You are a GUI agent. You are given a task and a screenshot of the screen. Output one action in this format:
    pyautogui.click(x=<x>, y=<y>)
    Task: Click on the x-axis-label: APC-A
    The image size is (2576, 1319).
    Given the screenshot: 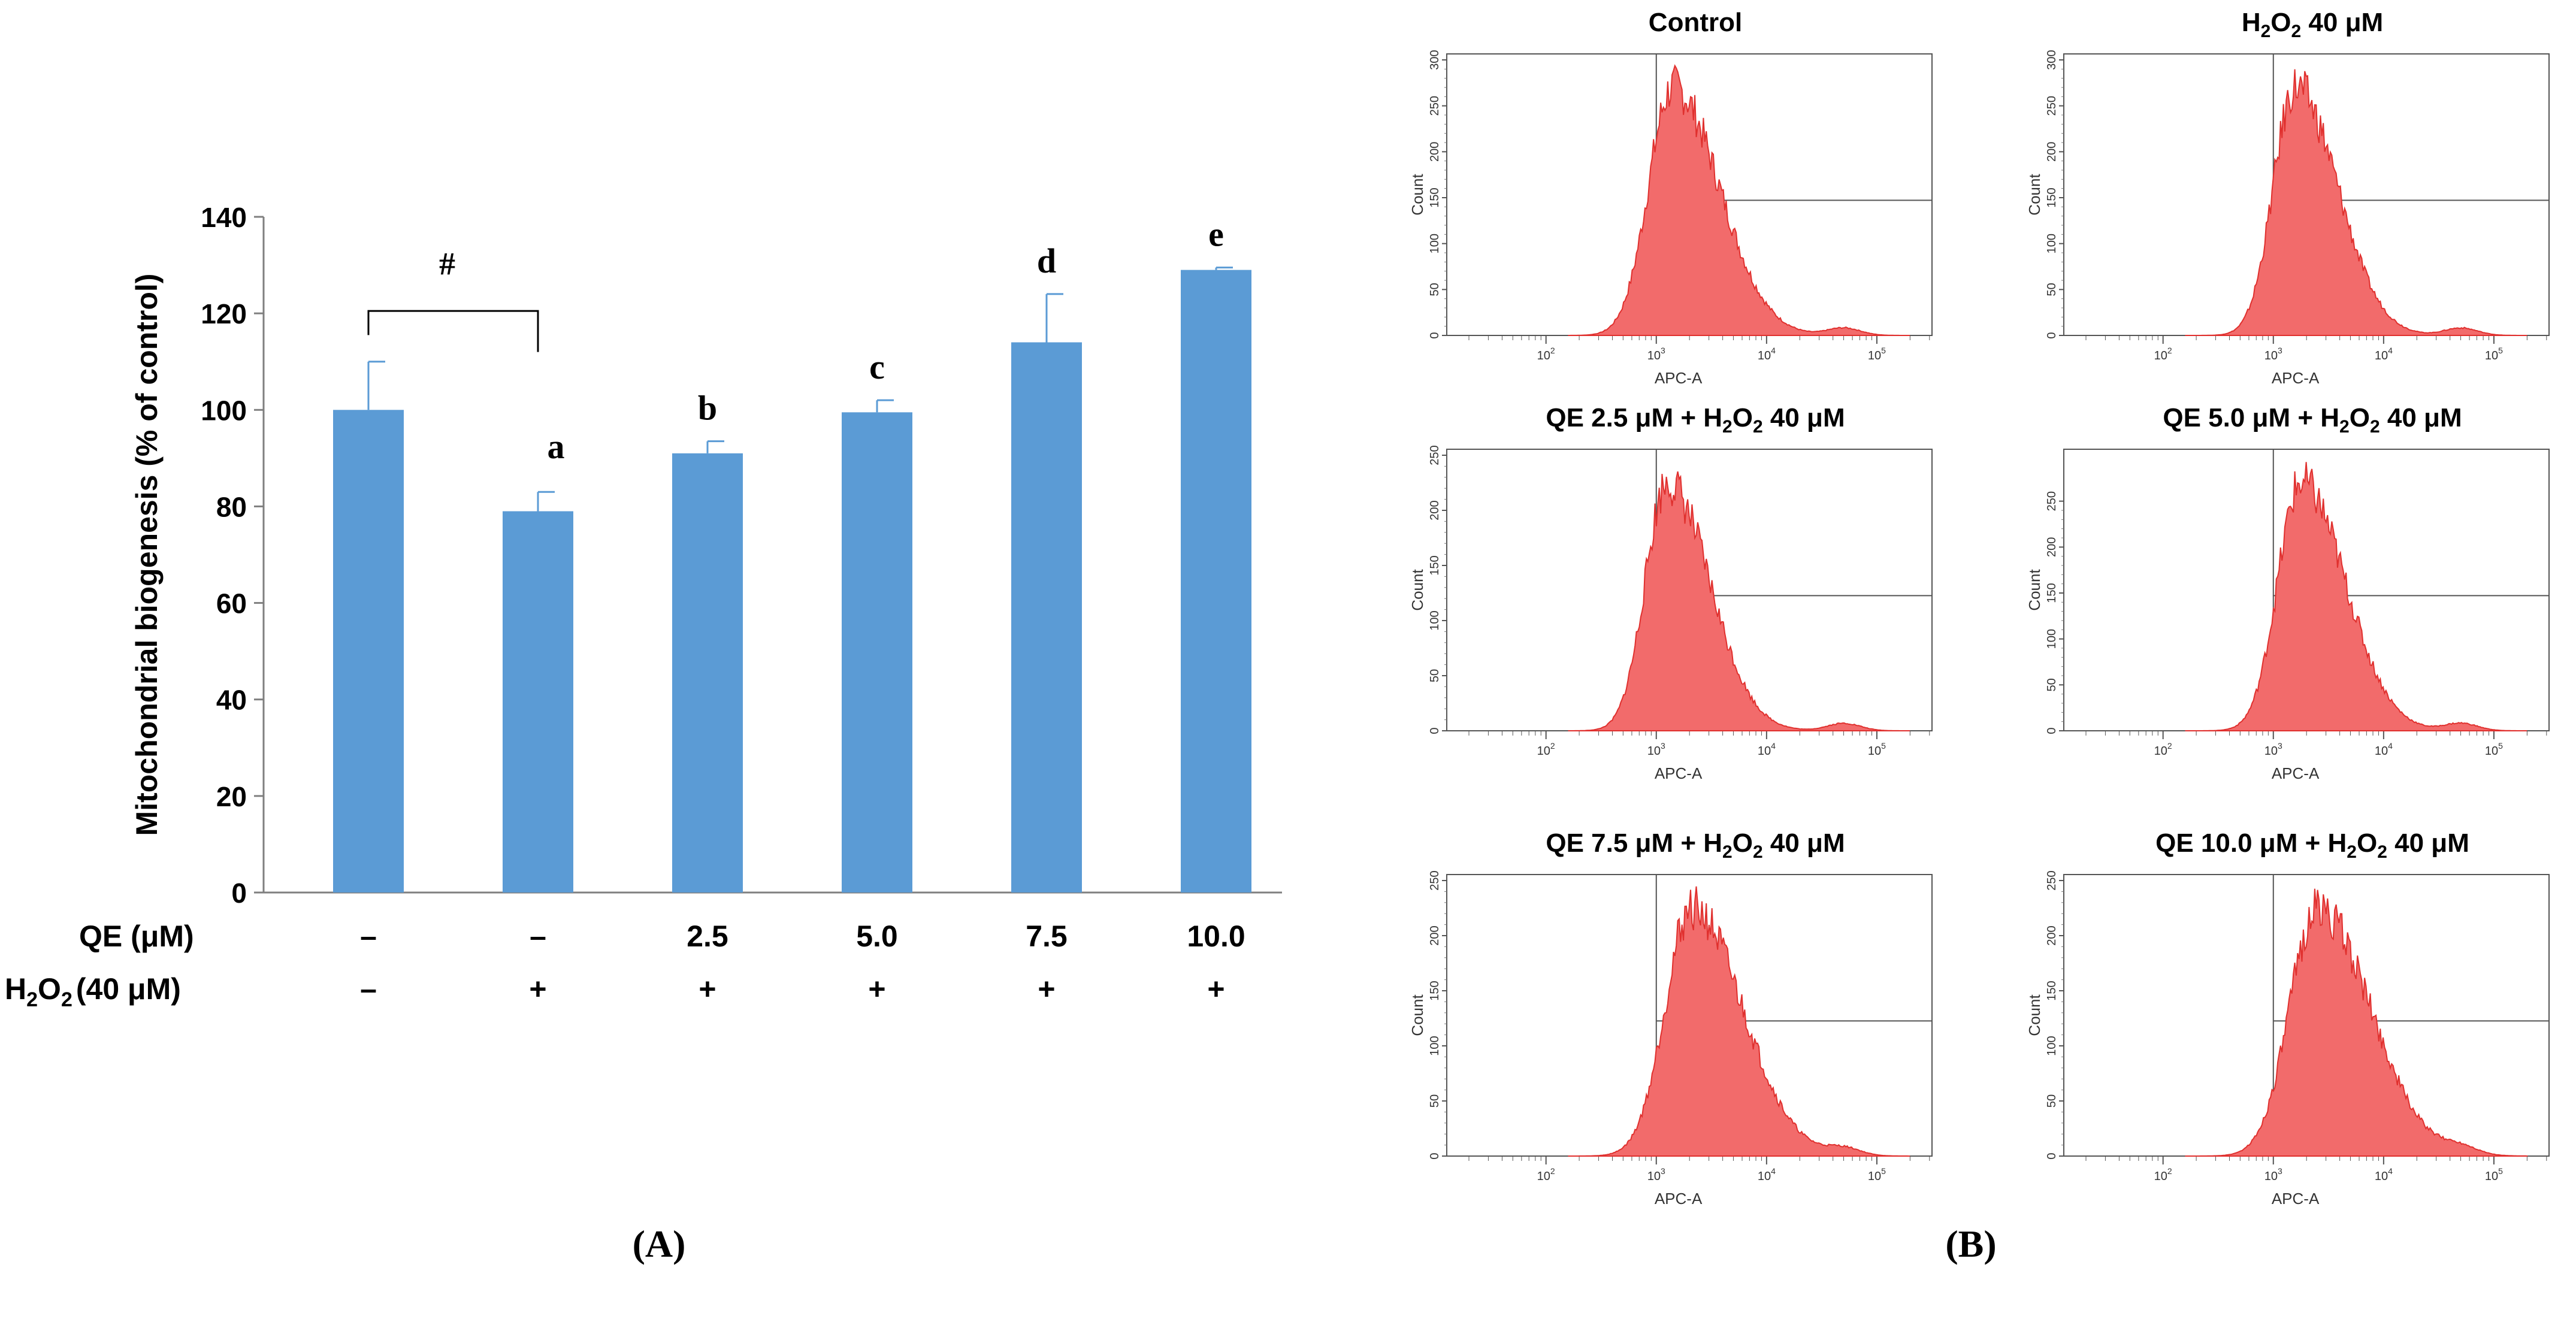 What is the action you would take?
    pyautogui.click(x=2296, y=1199)
    